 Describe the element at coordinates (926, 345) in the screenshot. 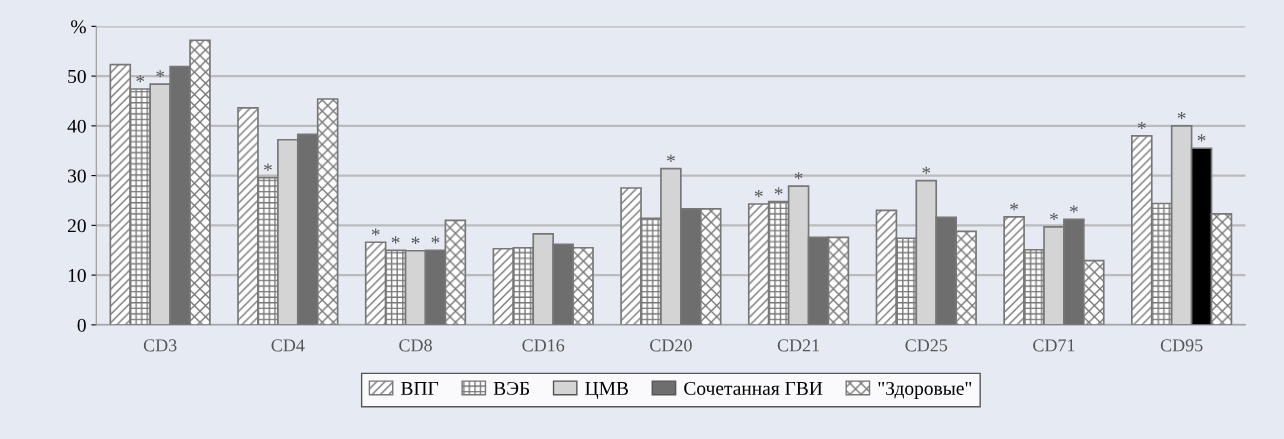

I see `x-tick-label: CD25` at that location.